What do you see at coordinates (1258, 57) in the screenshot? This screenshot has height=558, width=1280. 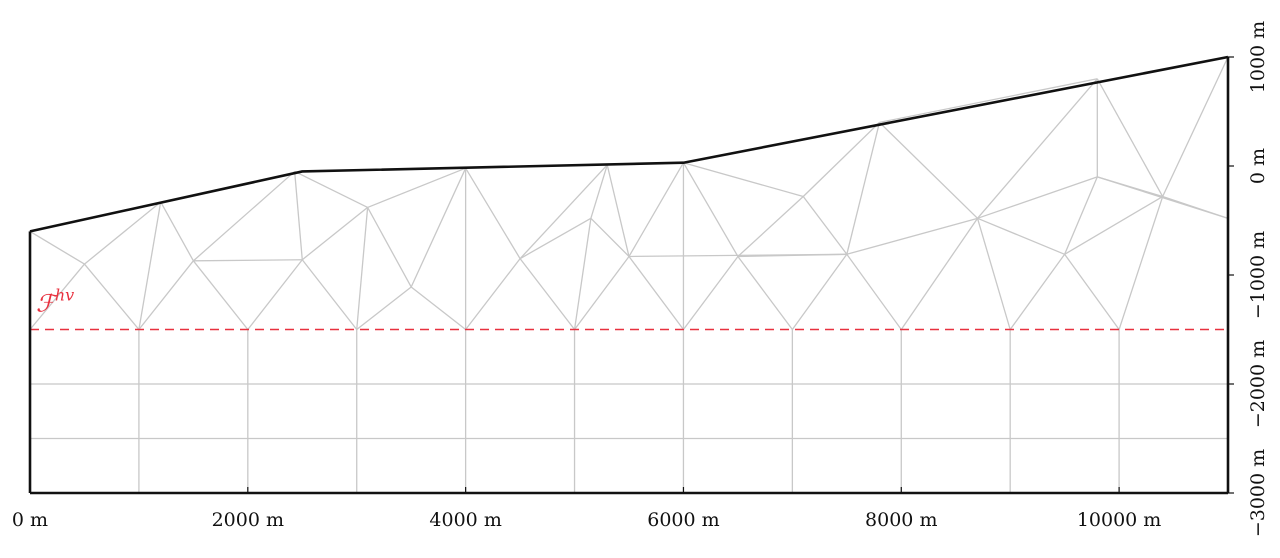 I see `y-tick-label: 1000 m` at bounding box center [1258, 57].